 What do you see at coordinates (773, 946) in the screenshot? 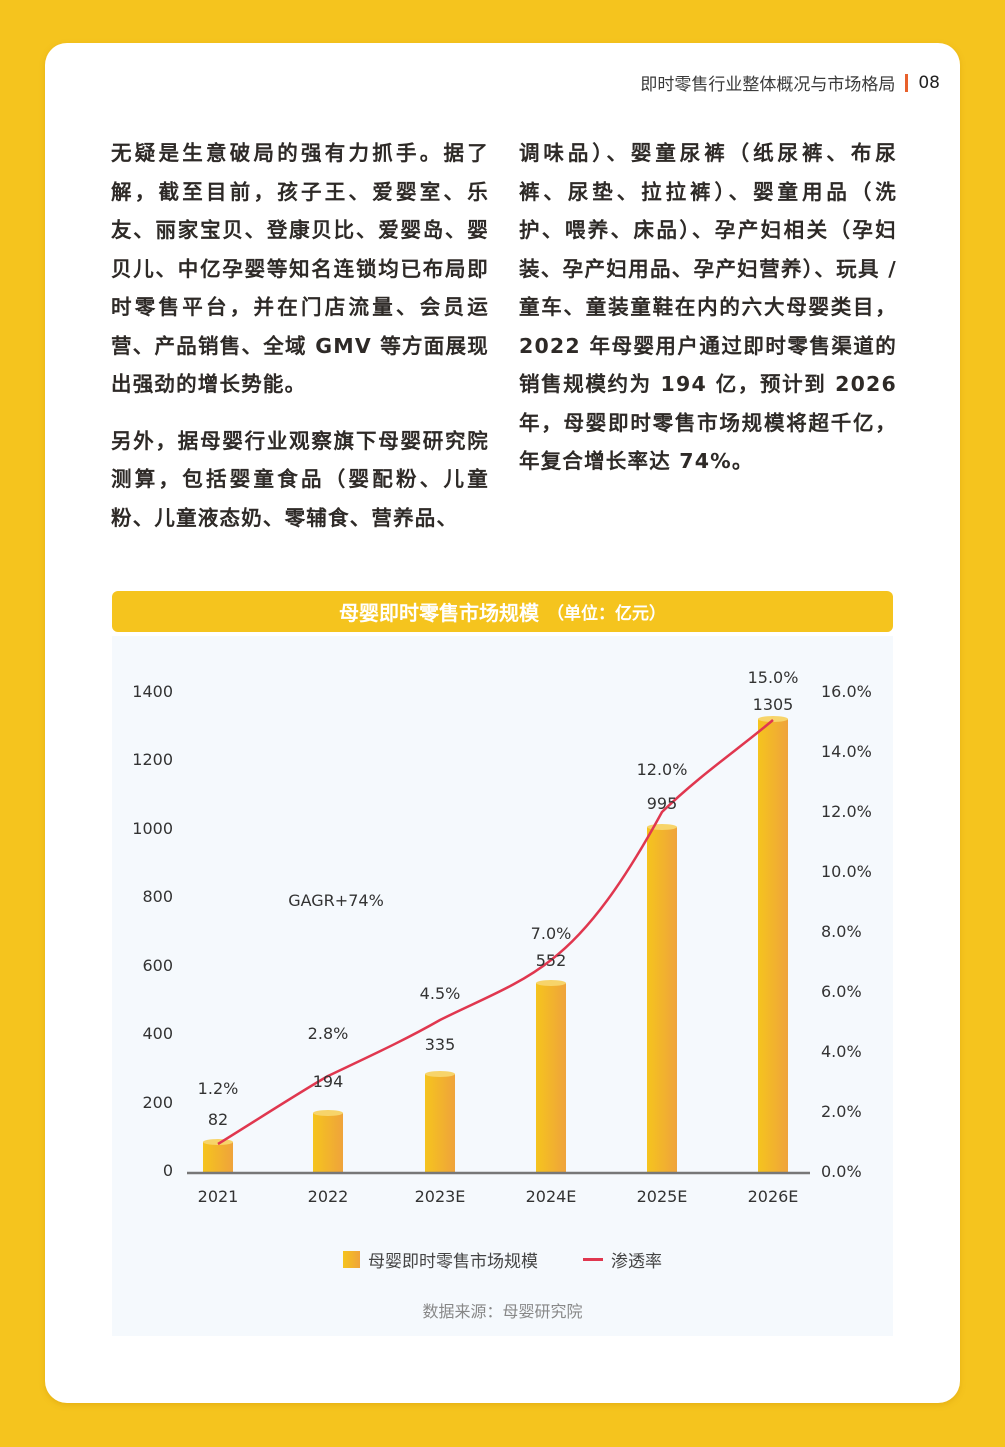
I see `bar-2026E` at bounding box center [773, 946].